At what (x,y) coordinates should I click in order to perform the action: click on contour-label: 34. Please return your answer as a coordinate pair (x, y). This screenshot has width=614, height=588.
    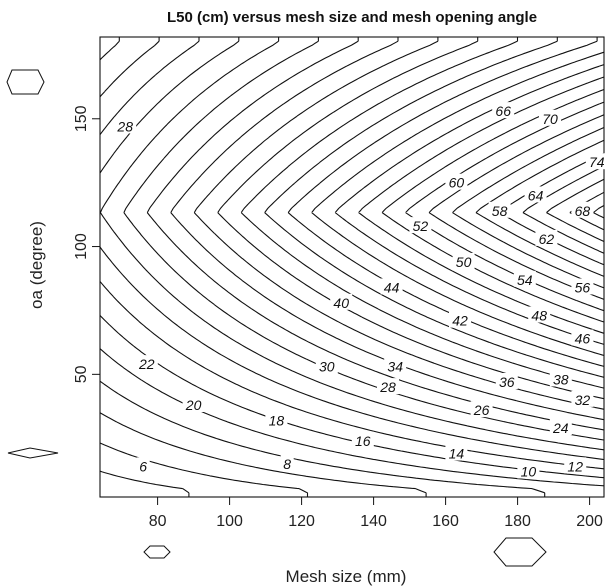
    Looking at the image, I should click on (395, 367).